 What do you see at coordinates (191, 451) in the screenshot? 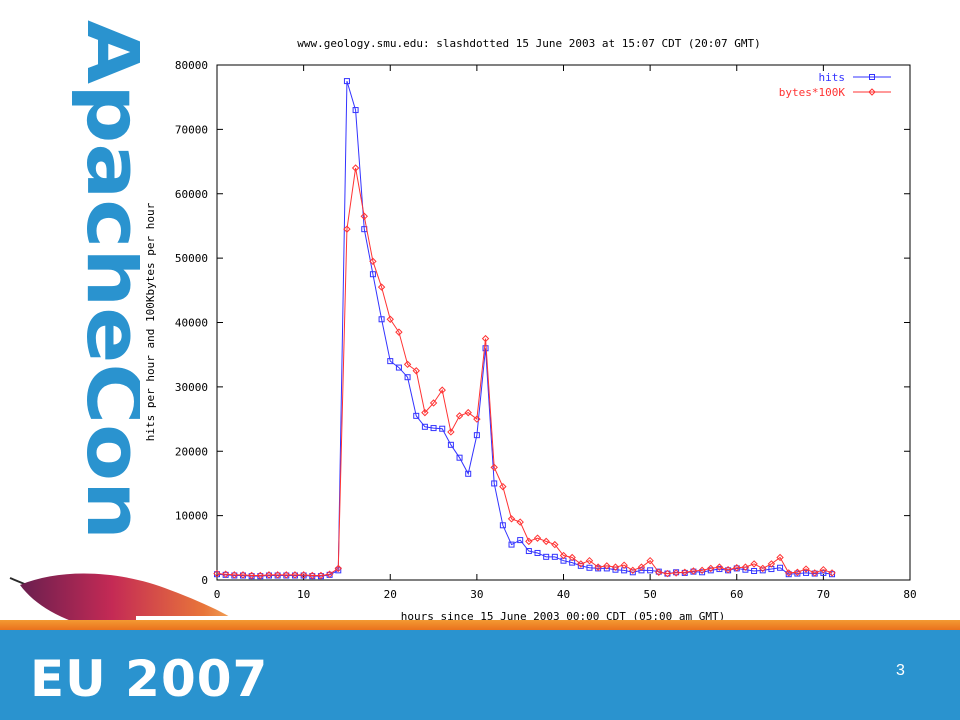
I see `y-tick-label: 20000` at bounding box center [191, 451].